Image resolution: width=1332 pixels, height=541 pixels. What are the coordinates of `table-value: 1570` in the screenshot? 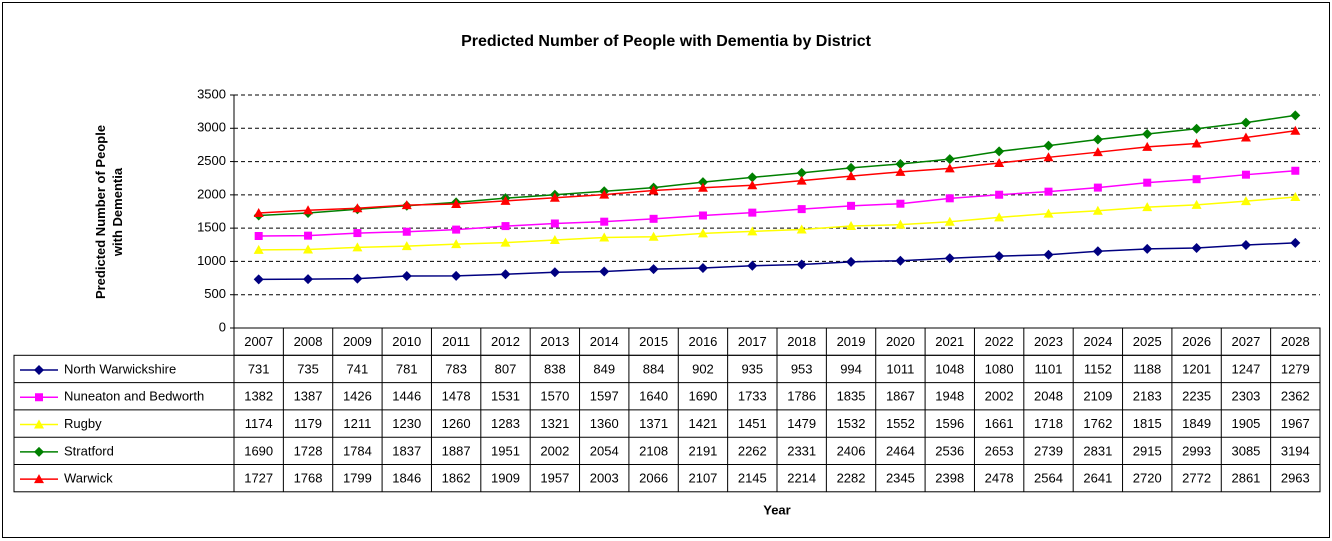 It's located at (554, 396).